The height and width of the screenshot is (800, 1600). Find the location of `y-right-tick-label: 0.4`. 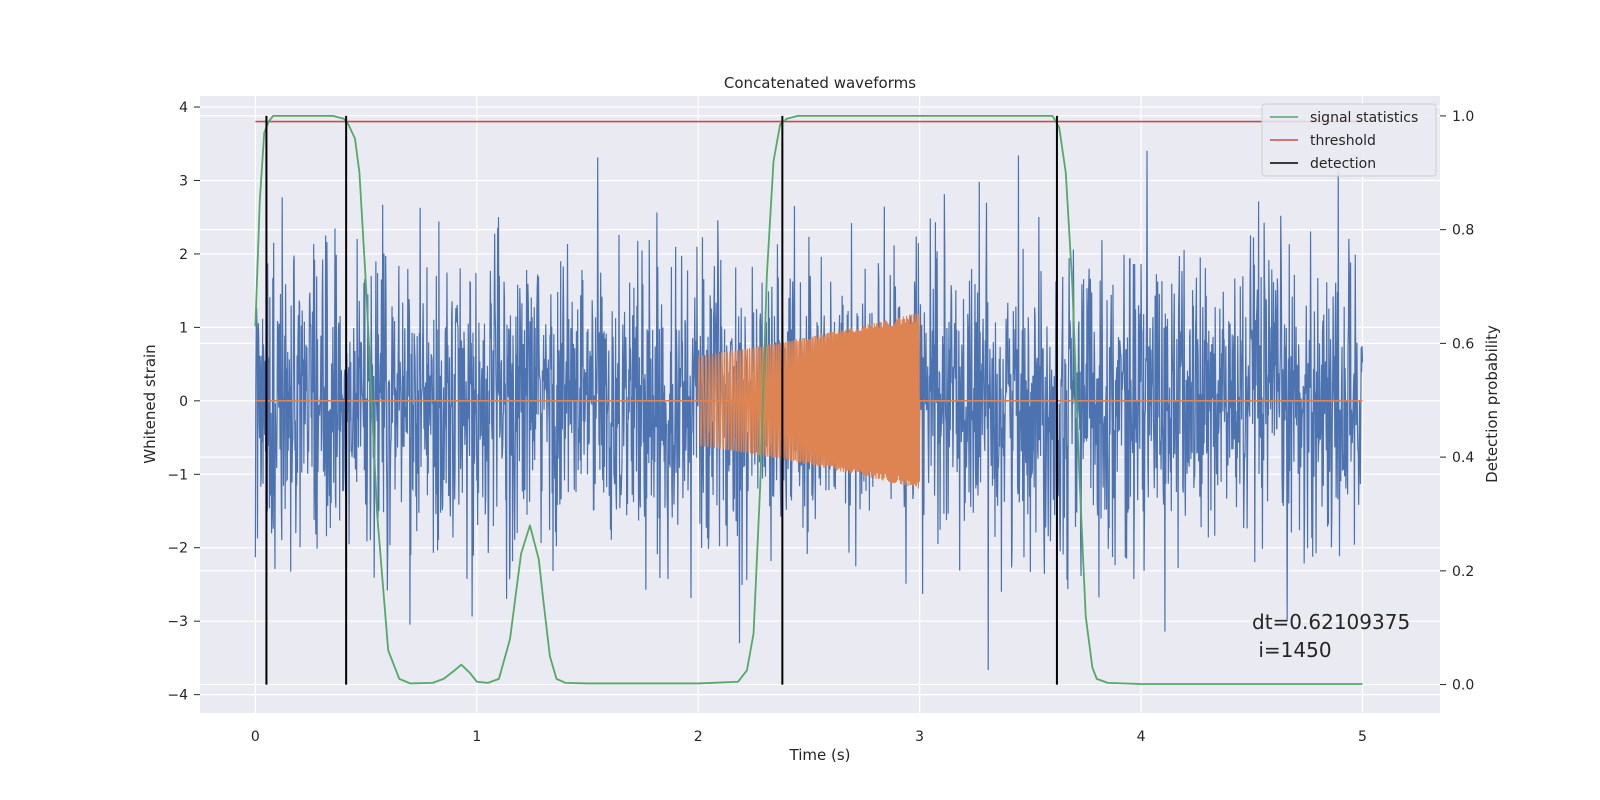

y-right-tick-label: 0.4 is located at coordinates (1463, 458).